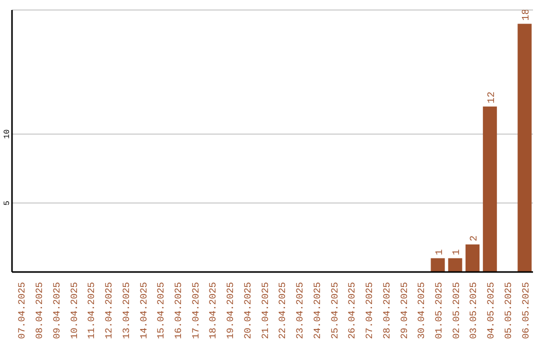 This screenshot has width=540, height=340. Describe the element at coordinates (7, 203) in the screenshot. I see `y-tick-label: 5` at that location.